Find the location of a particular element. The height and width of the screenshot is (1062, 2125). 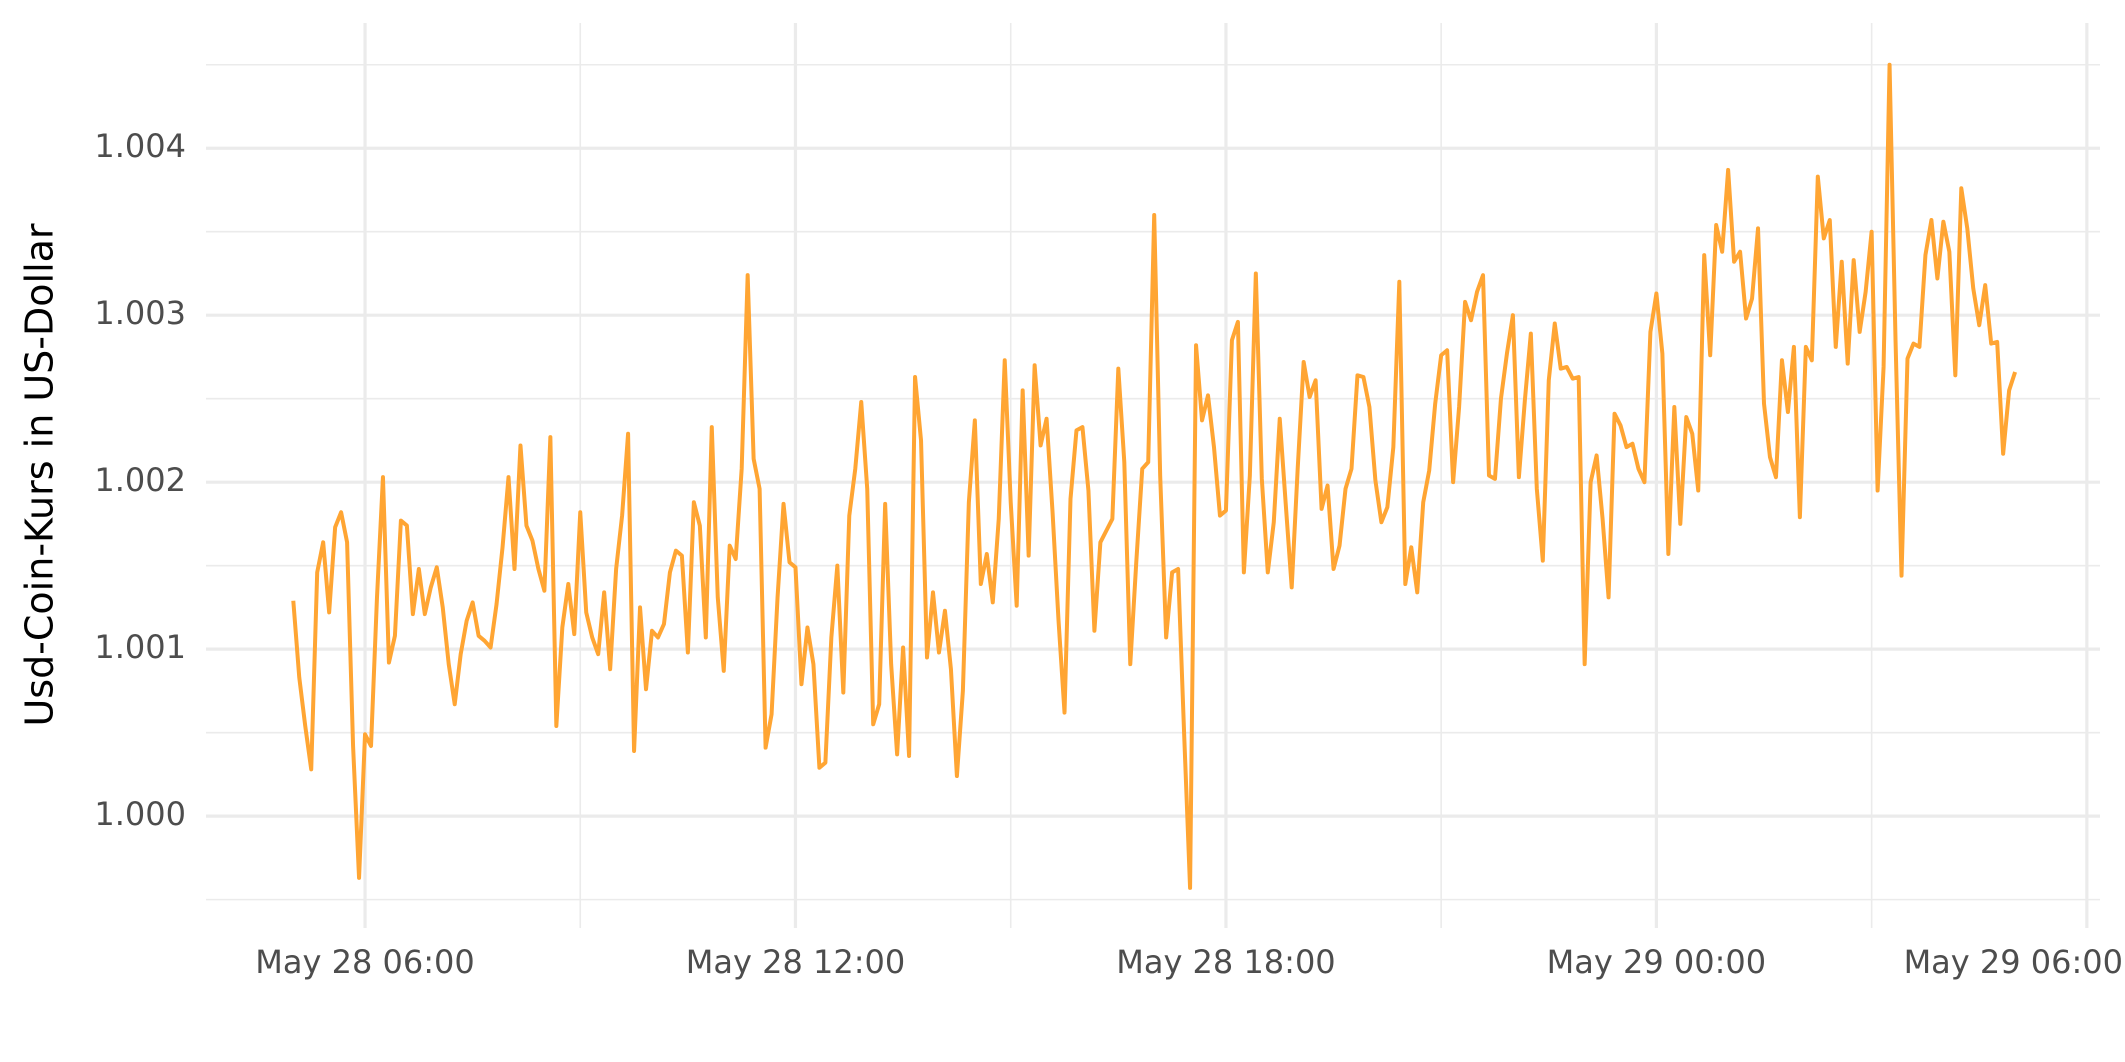

x-tick-label: May 28 06:00 is located at coordinates (364, 962).